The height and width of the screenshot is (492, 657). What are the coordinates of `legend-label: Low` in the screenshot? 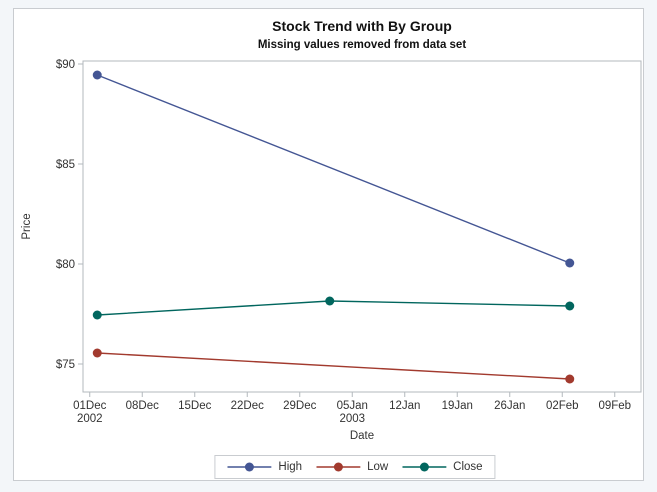 It's located at (378, 467).